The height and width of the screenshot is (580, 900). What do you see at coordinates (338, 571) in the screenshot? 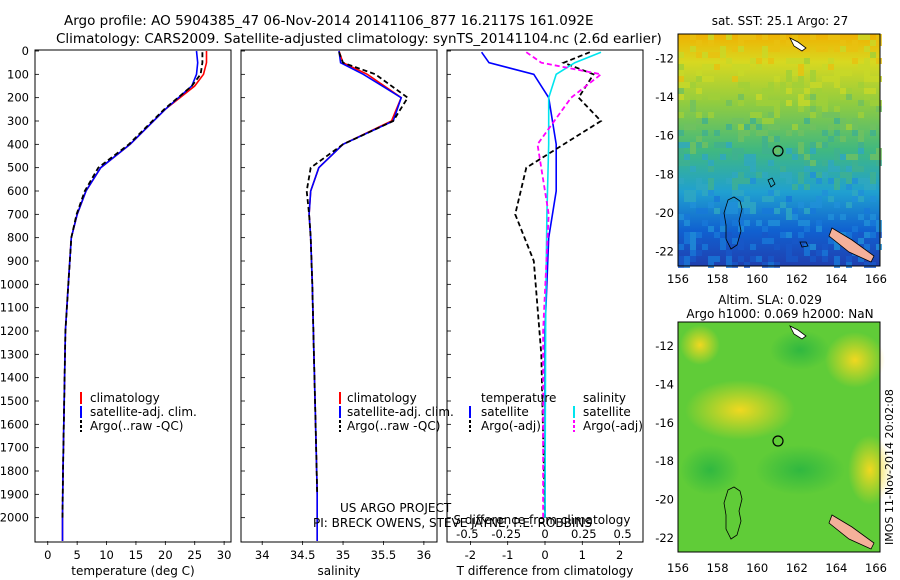
I see `salinity-xlabel: salinity` at bounding box center [338, 571].